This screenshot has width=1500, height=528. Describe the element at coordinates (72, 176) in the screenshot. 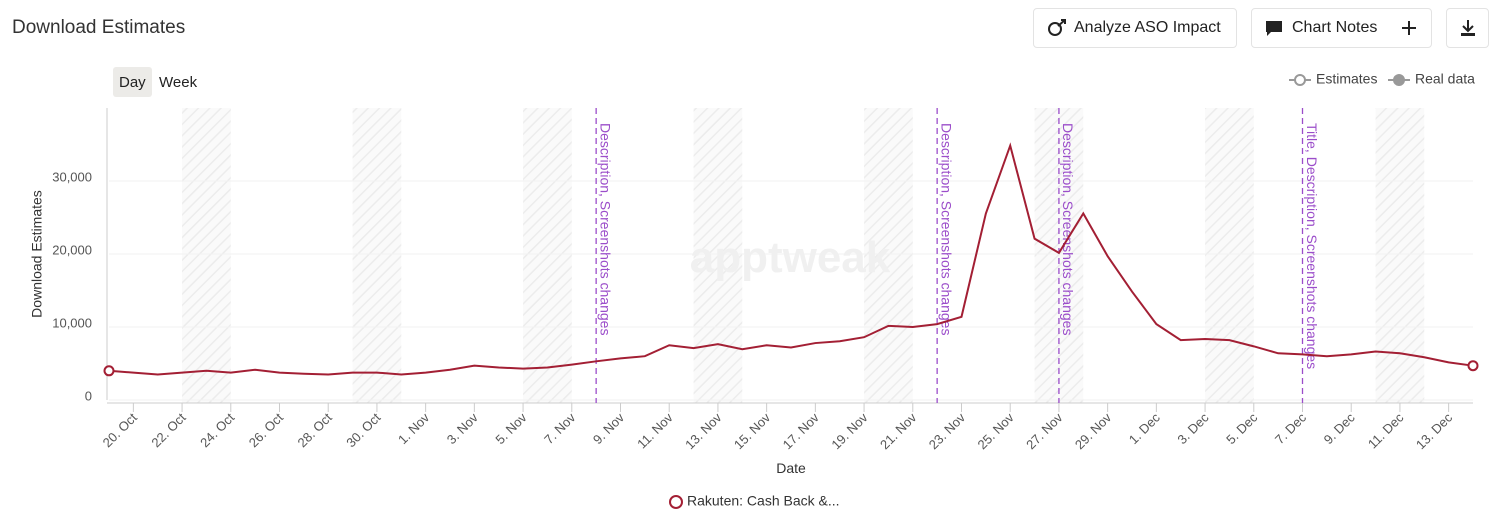

I see `y-tick-label: 30,000` at that location.